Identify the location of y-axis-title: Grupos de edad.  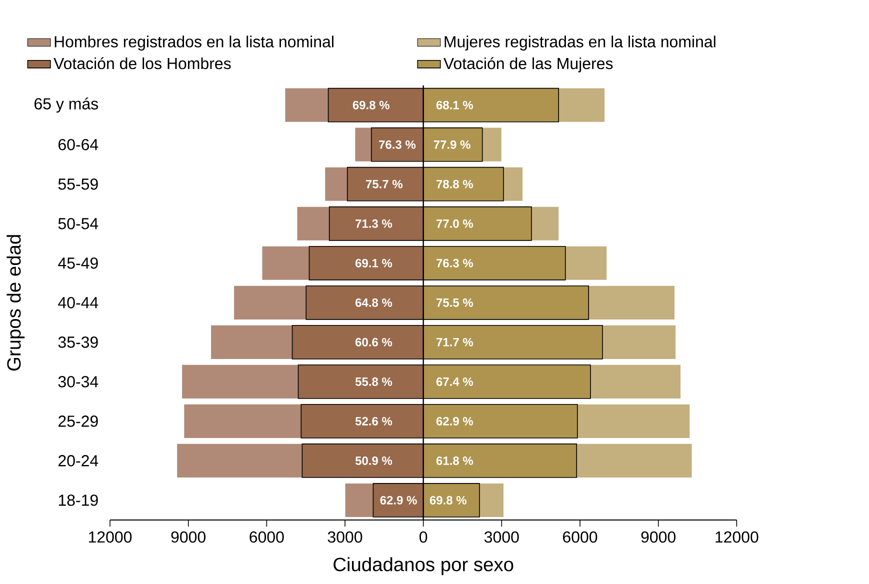
(15, 303).